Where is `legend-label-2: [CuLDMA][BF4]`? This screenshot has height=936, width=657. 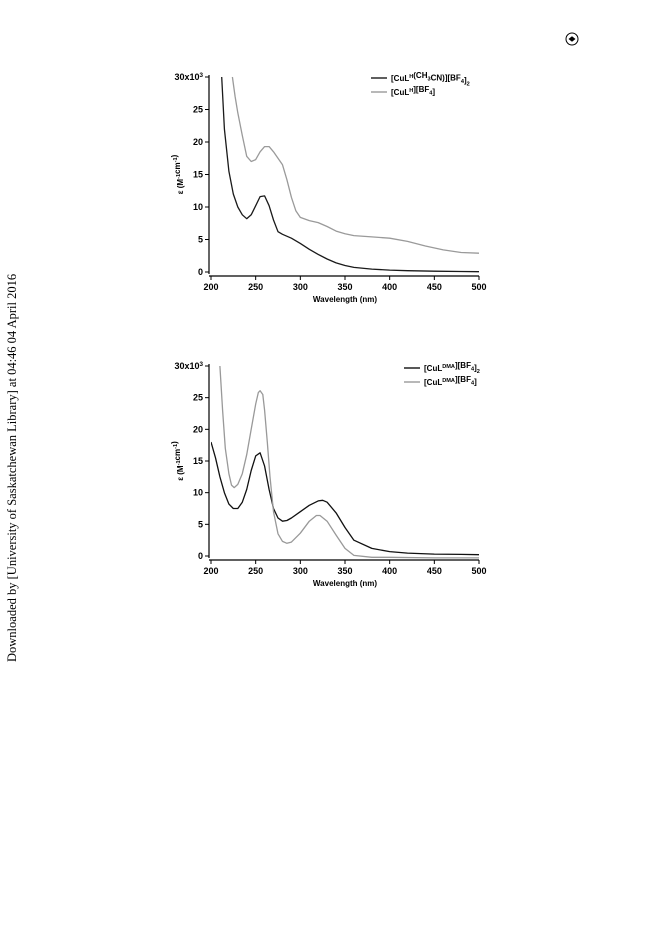 legend-label-2: [CuLDMA][BF4] is located at coordinates (450, 381).